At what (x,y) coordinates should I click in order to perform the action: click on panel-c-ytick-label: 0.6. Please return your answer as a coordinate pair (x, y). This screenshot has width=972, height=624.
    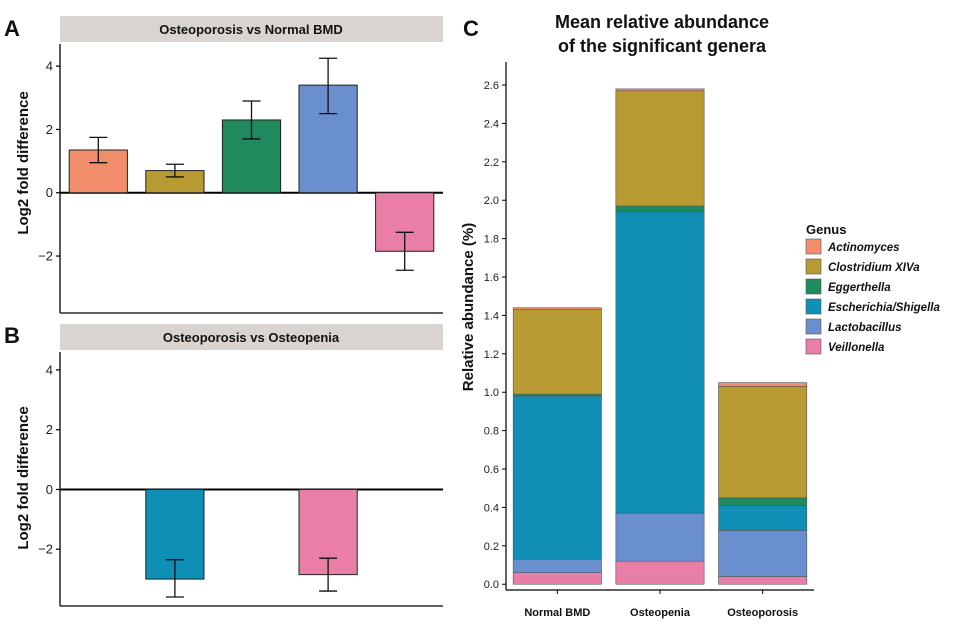
    Looking at the image, I should click on (491, 470).